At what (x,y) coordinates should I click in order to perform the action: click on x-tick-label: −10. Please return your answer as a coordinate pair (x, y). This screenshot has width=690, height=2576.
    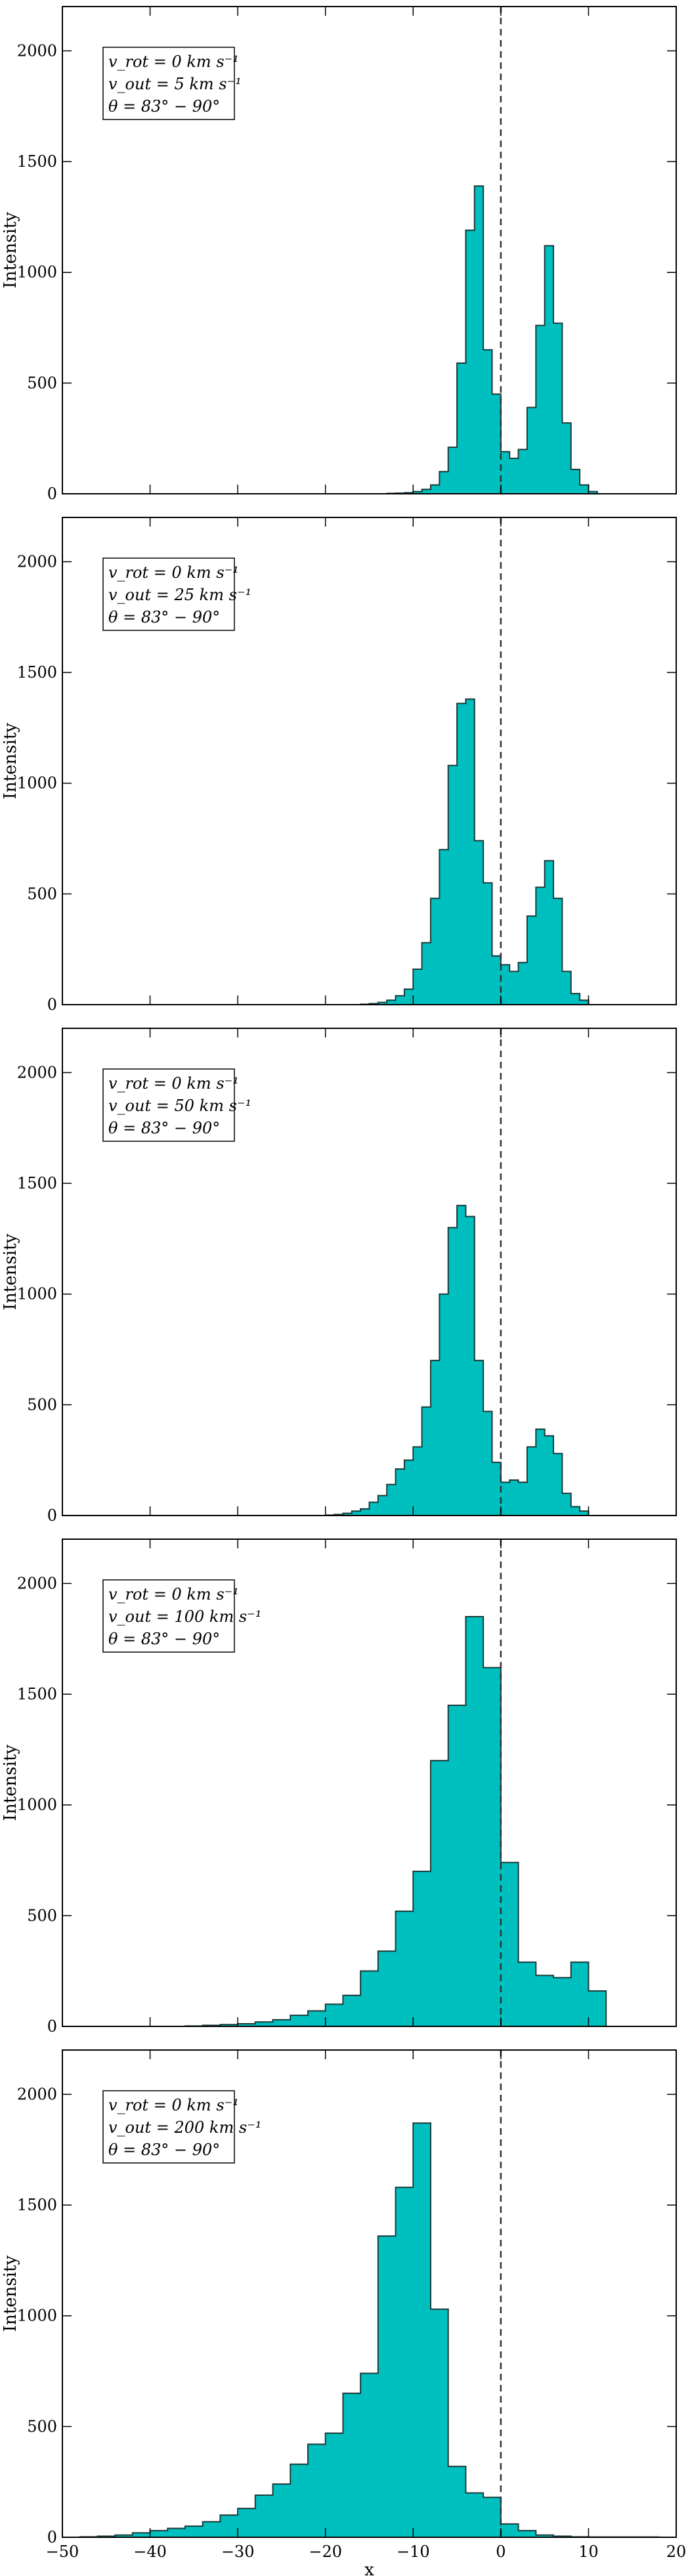
    Looking at the image, I should click on (413, 2552).